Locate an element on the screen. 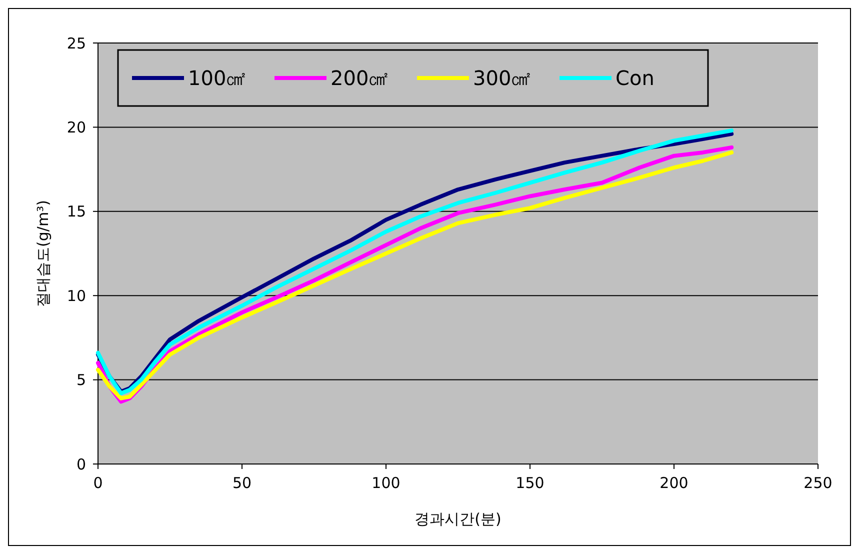  y-axis-title: 절대습도(g/m³) is located at coordinates (43, 253).